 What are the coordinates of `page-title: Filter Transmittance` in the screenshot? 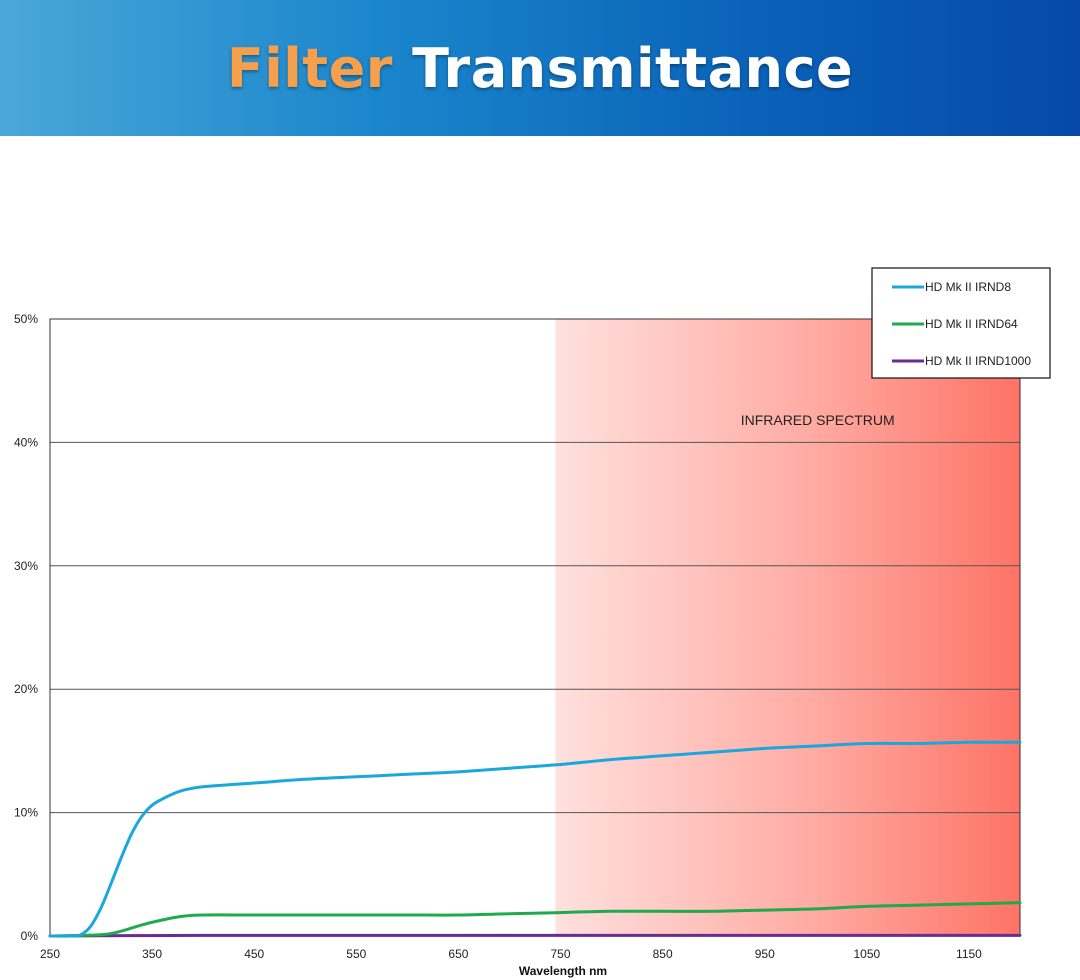 It's located at (540, 68).